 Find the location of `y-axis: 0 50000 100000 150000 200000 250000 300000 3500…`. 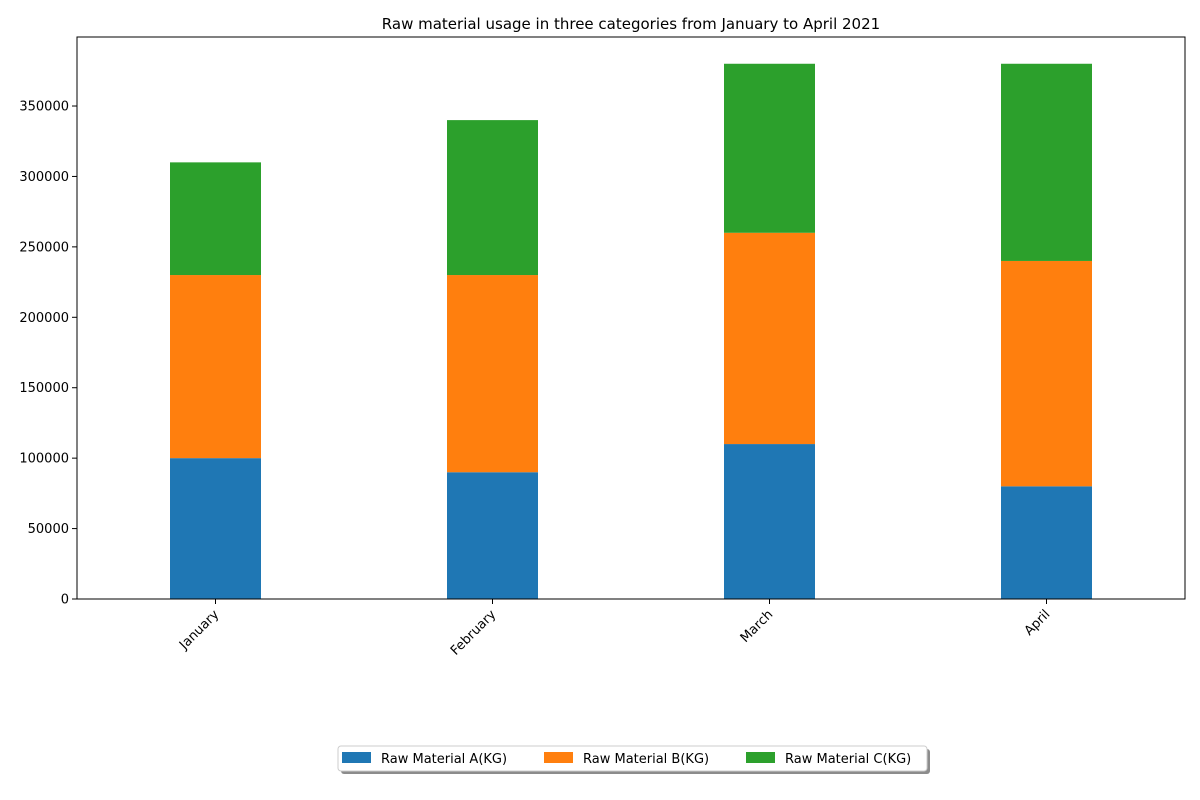

y-axis: 0 50000 100000 150000 200000 250000 300000 3500… is located at coordinates (48, 354).